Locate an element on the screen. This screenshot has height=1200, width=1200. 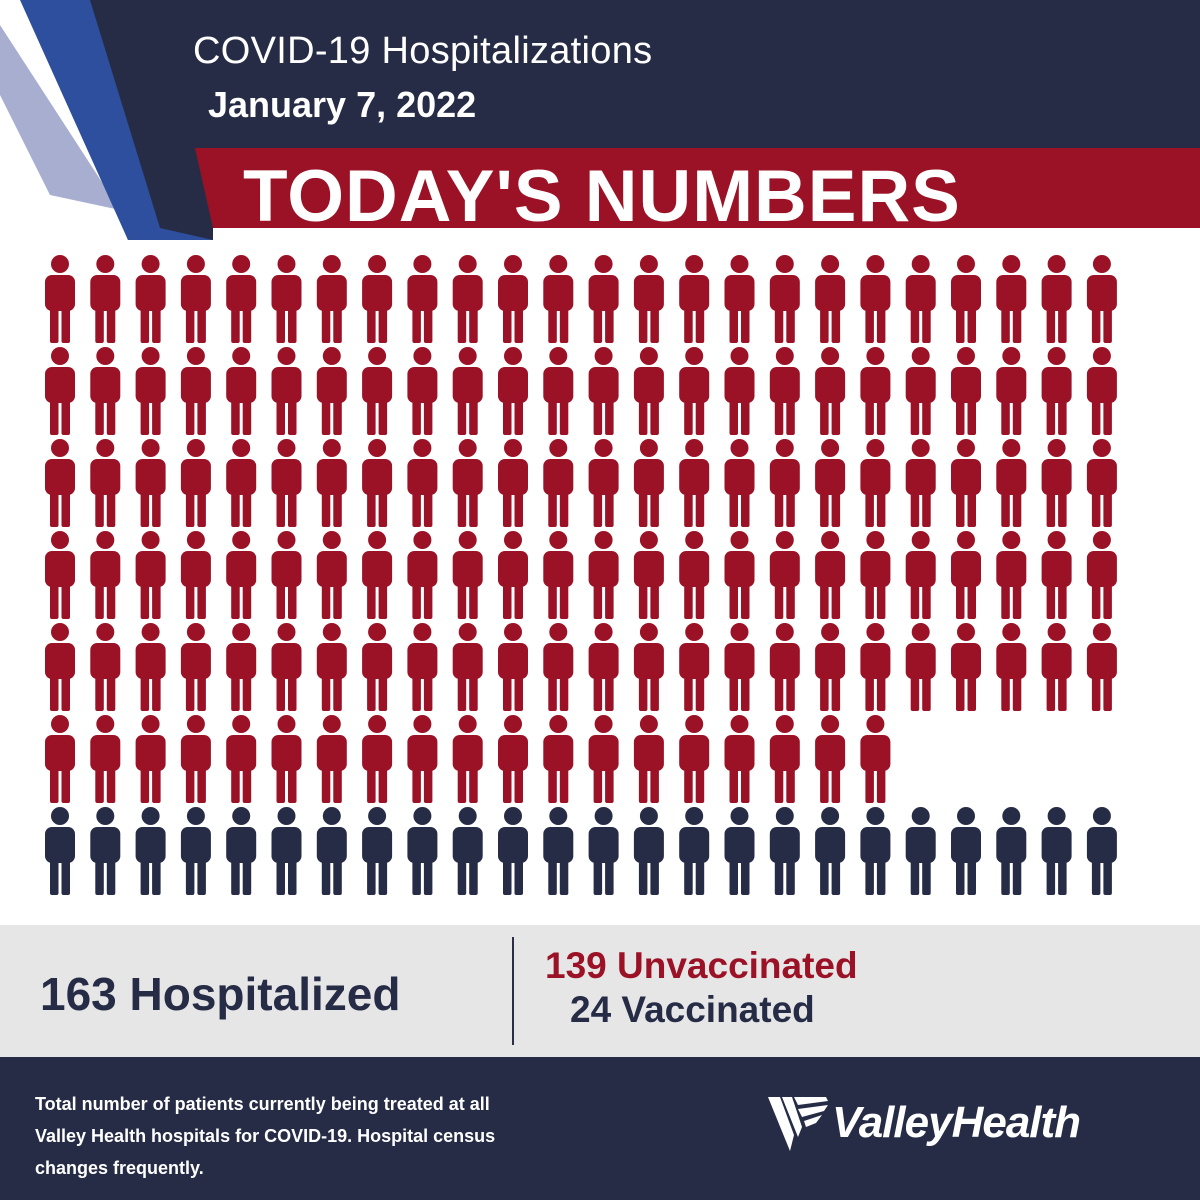
stripe-light is located at coordinates (60, 117).